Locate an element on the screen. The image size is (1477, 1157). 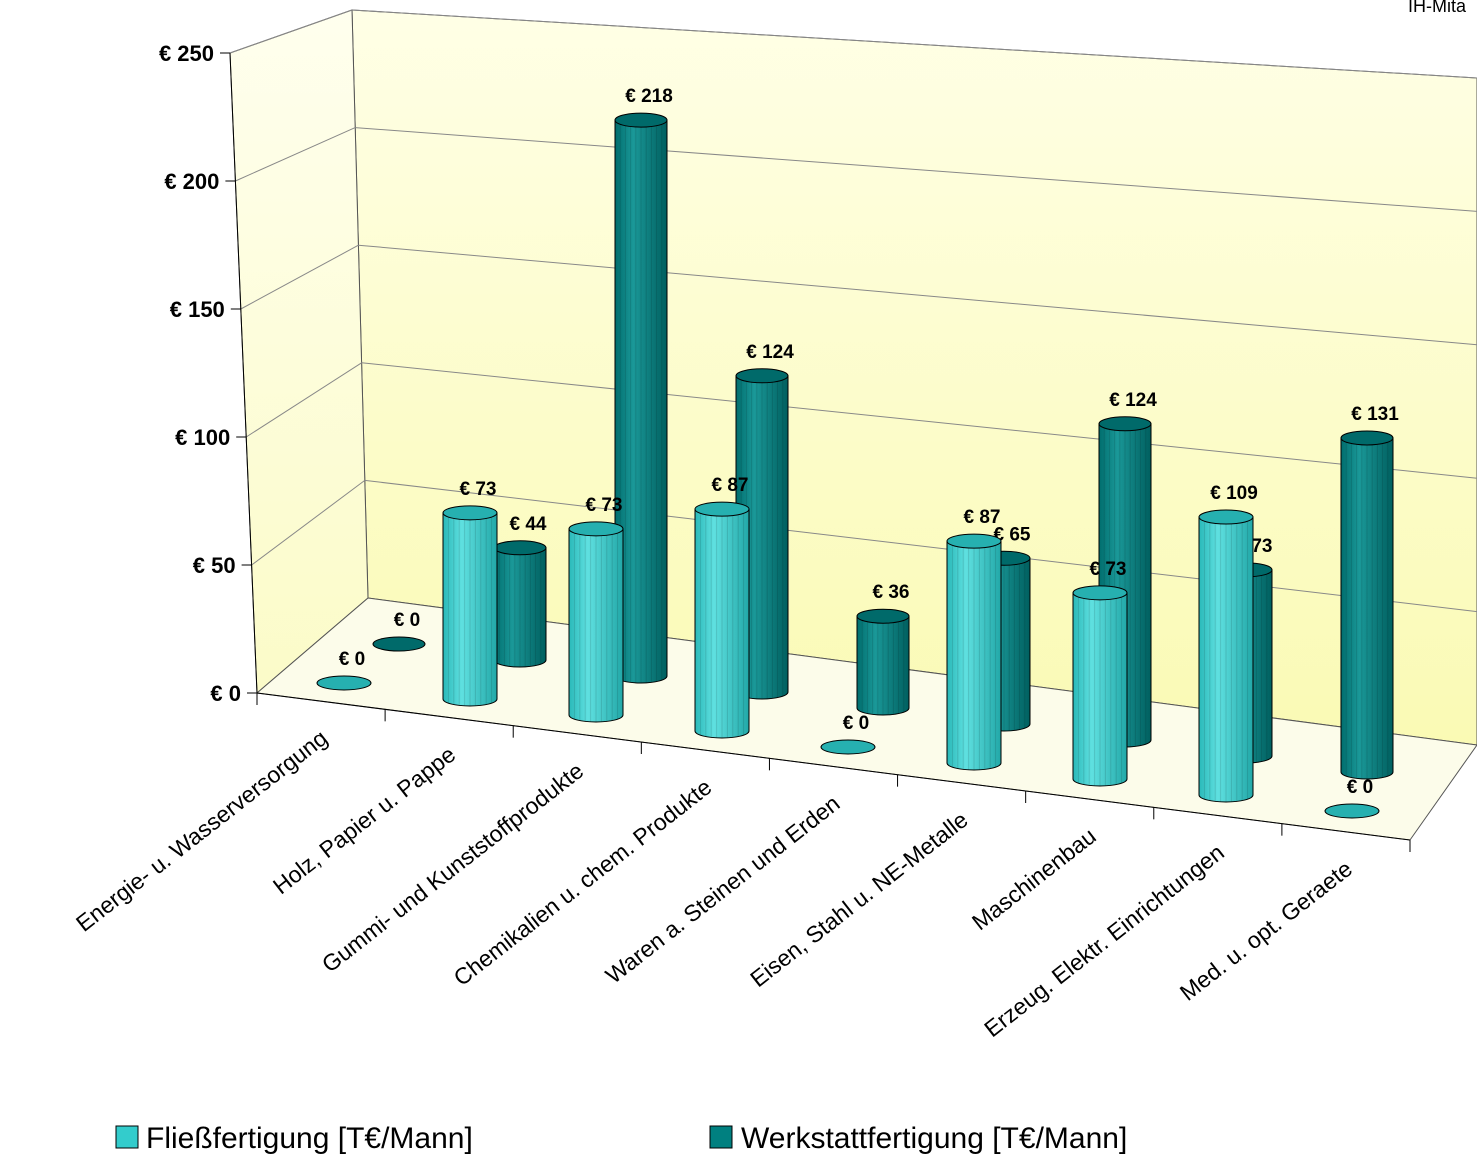
fliess-bar: € 109 is located at coordinates (1228, 643).